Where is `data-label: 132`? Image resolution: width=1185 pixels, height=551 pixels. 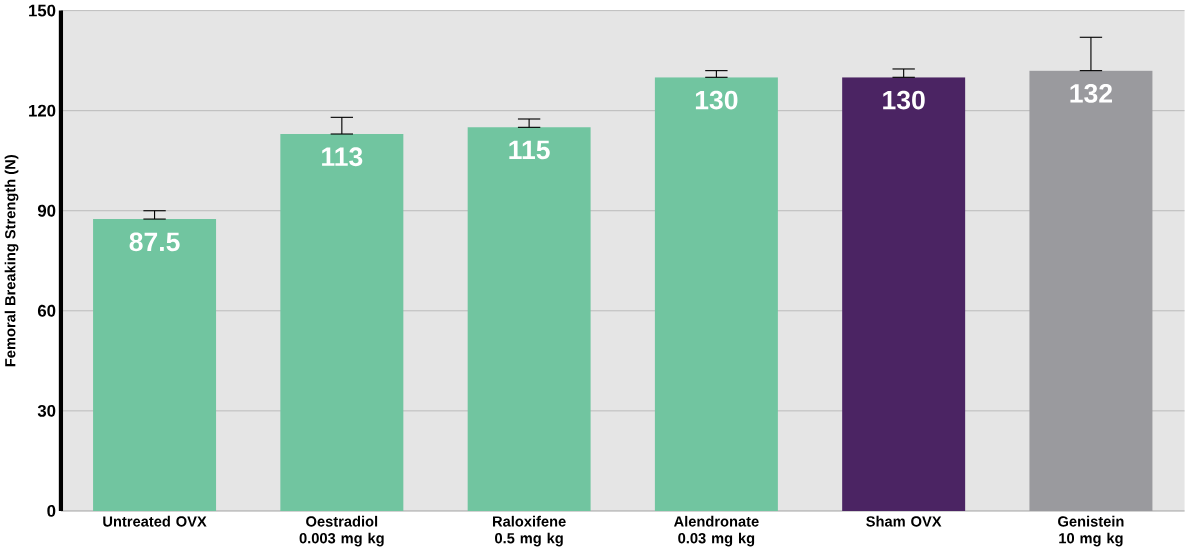
data-label: 132 is located at coordinates (1091, 93).